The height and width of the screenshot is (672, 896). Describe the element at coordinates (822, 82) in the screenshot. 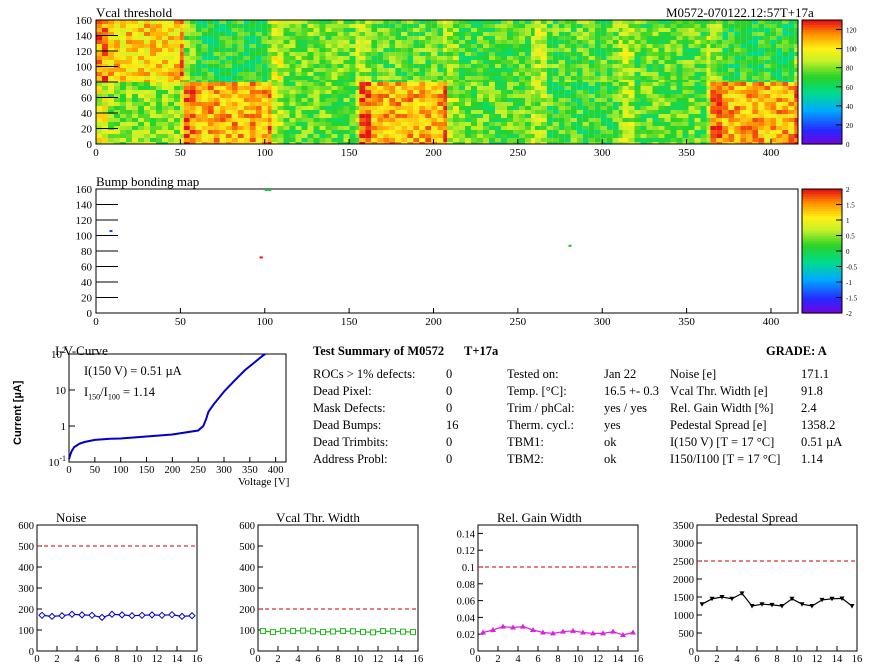

I see `palette-frame` at that location.